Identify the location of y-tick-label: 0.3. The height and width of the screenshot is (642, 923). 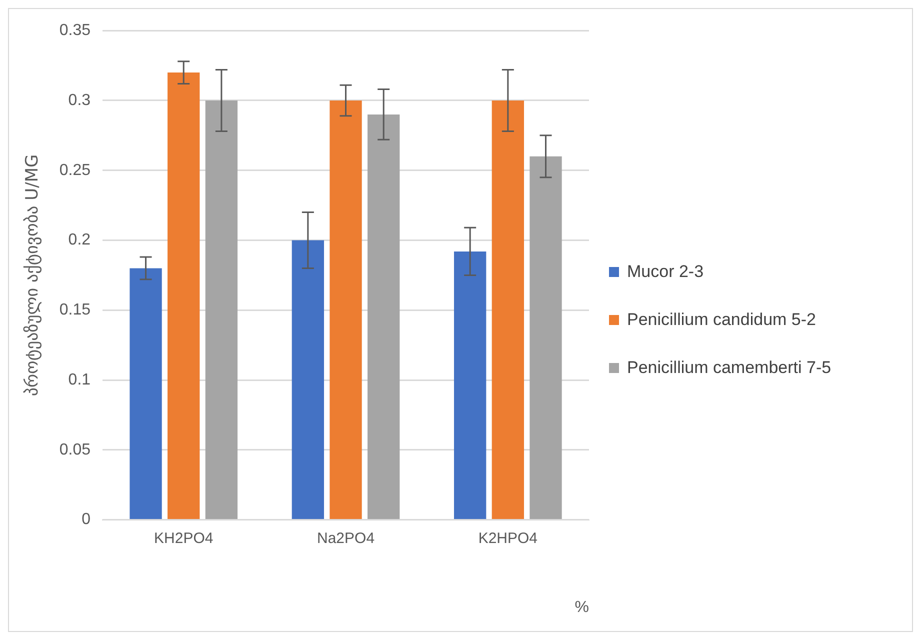
(79, 100).